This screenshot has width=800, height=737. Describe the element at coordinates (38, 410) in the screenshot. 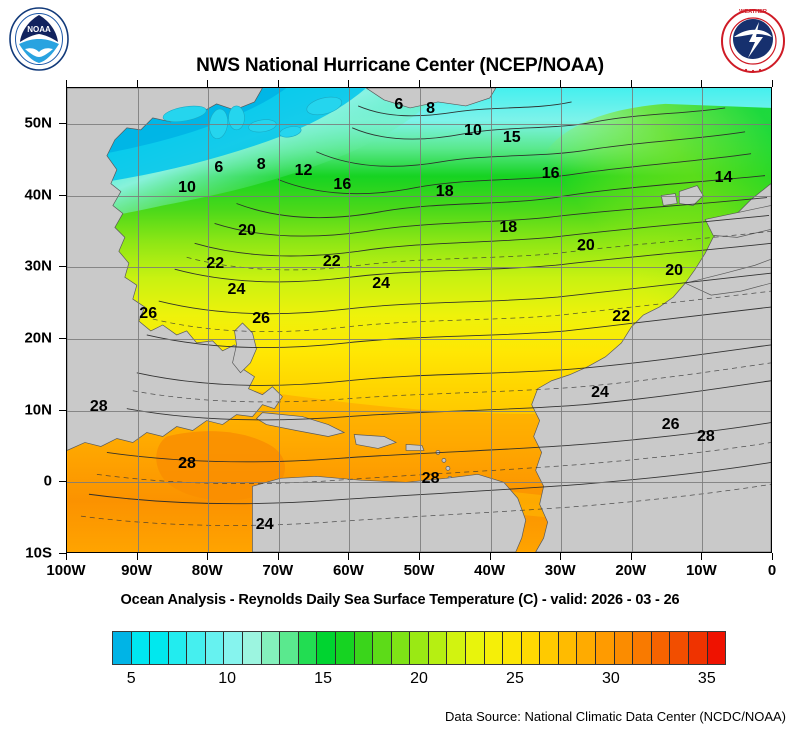

I see `y-axis-label: 10N` at that location.